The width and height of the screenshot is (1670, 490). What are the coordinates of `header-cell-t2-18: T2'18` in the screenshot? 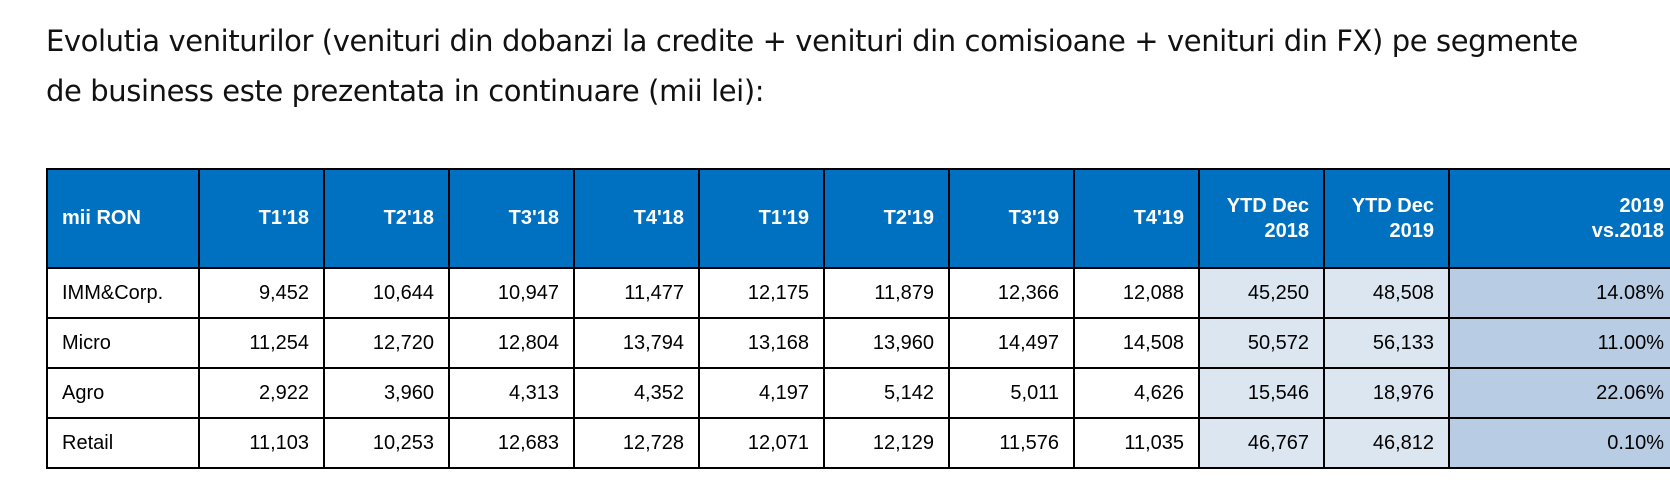 It's located at (386, 218).